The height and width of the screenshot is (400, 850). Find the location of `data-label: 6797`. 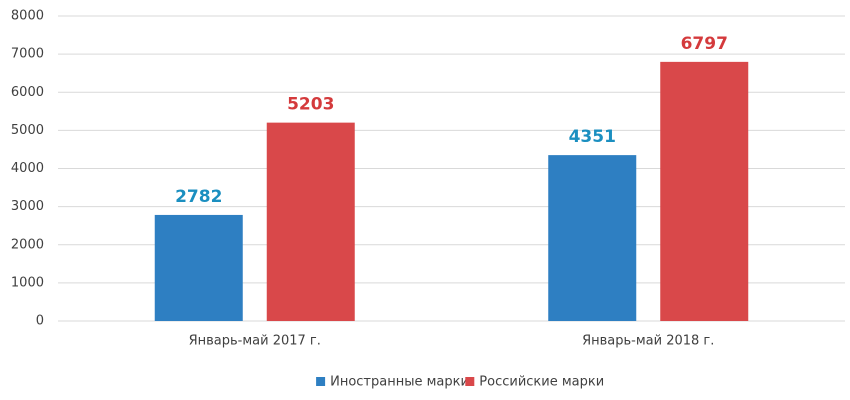

data-label: 6797 is located at coordinates (704, 44).